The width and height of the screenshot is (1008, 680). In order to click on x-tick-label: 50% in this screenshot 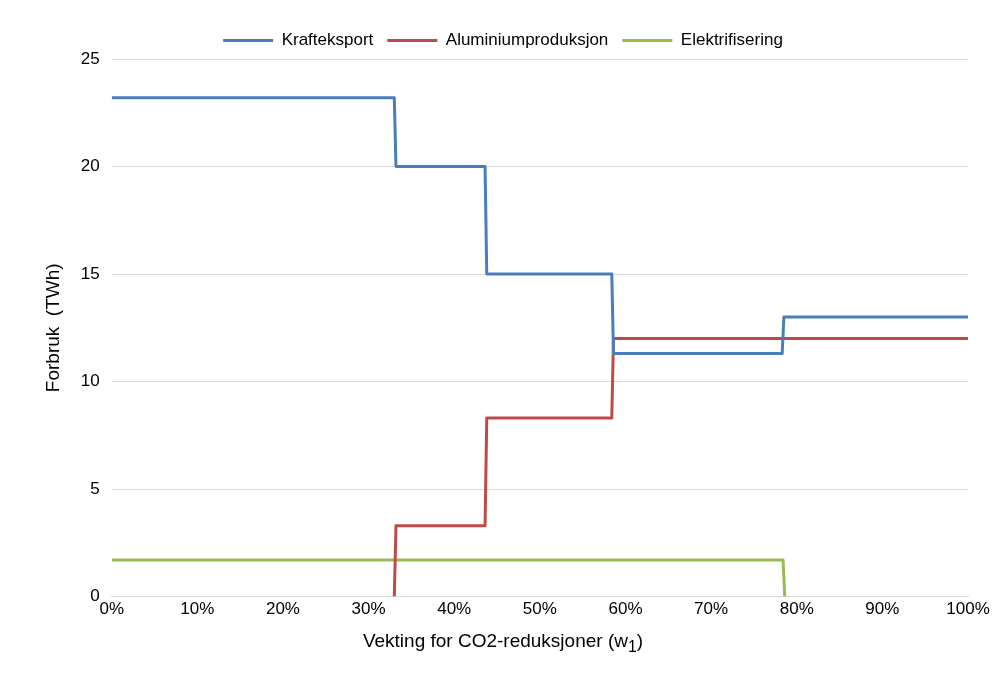, I will do `click(539, 609)`.